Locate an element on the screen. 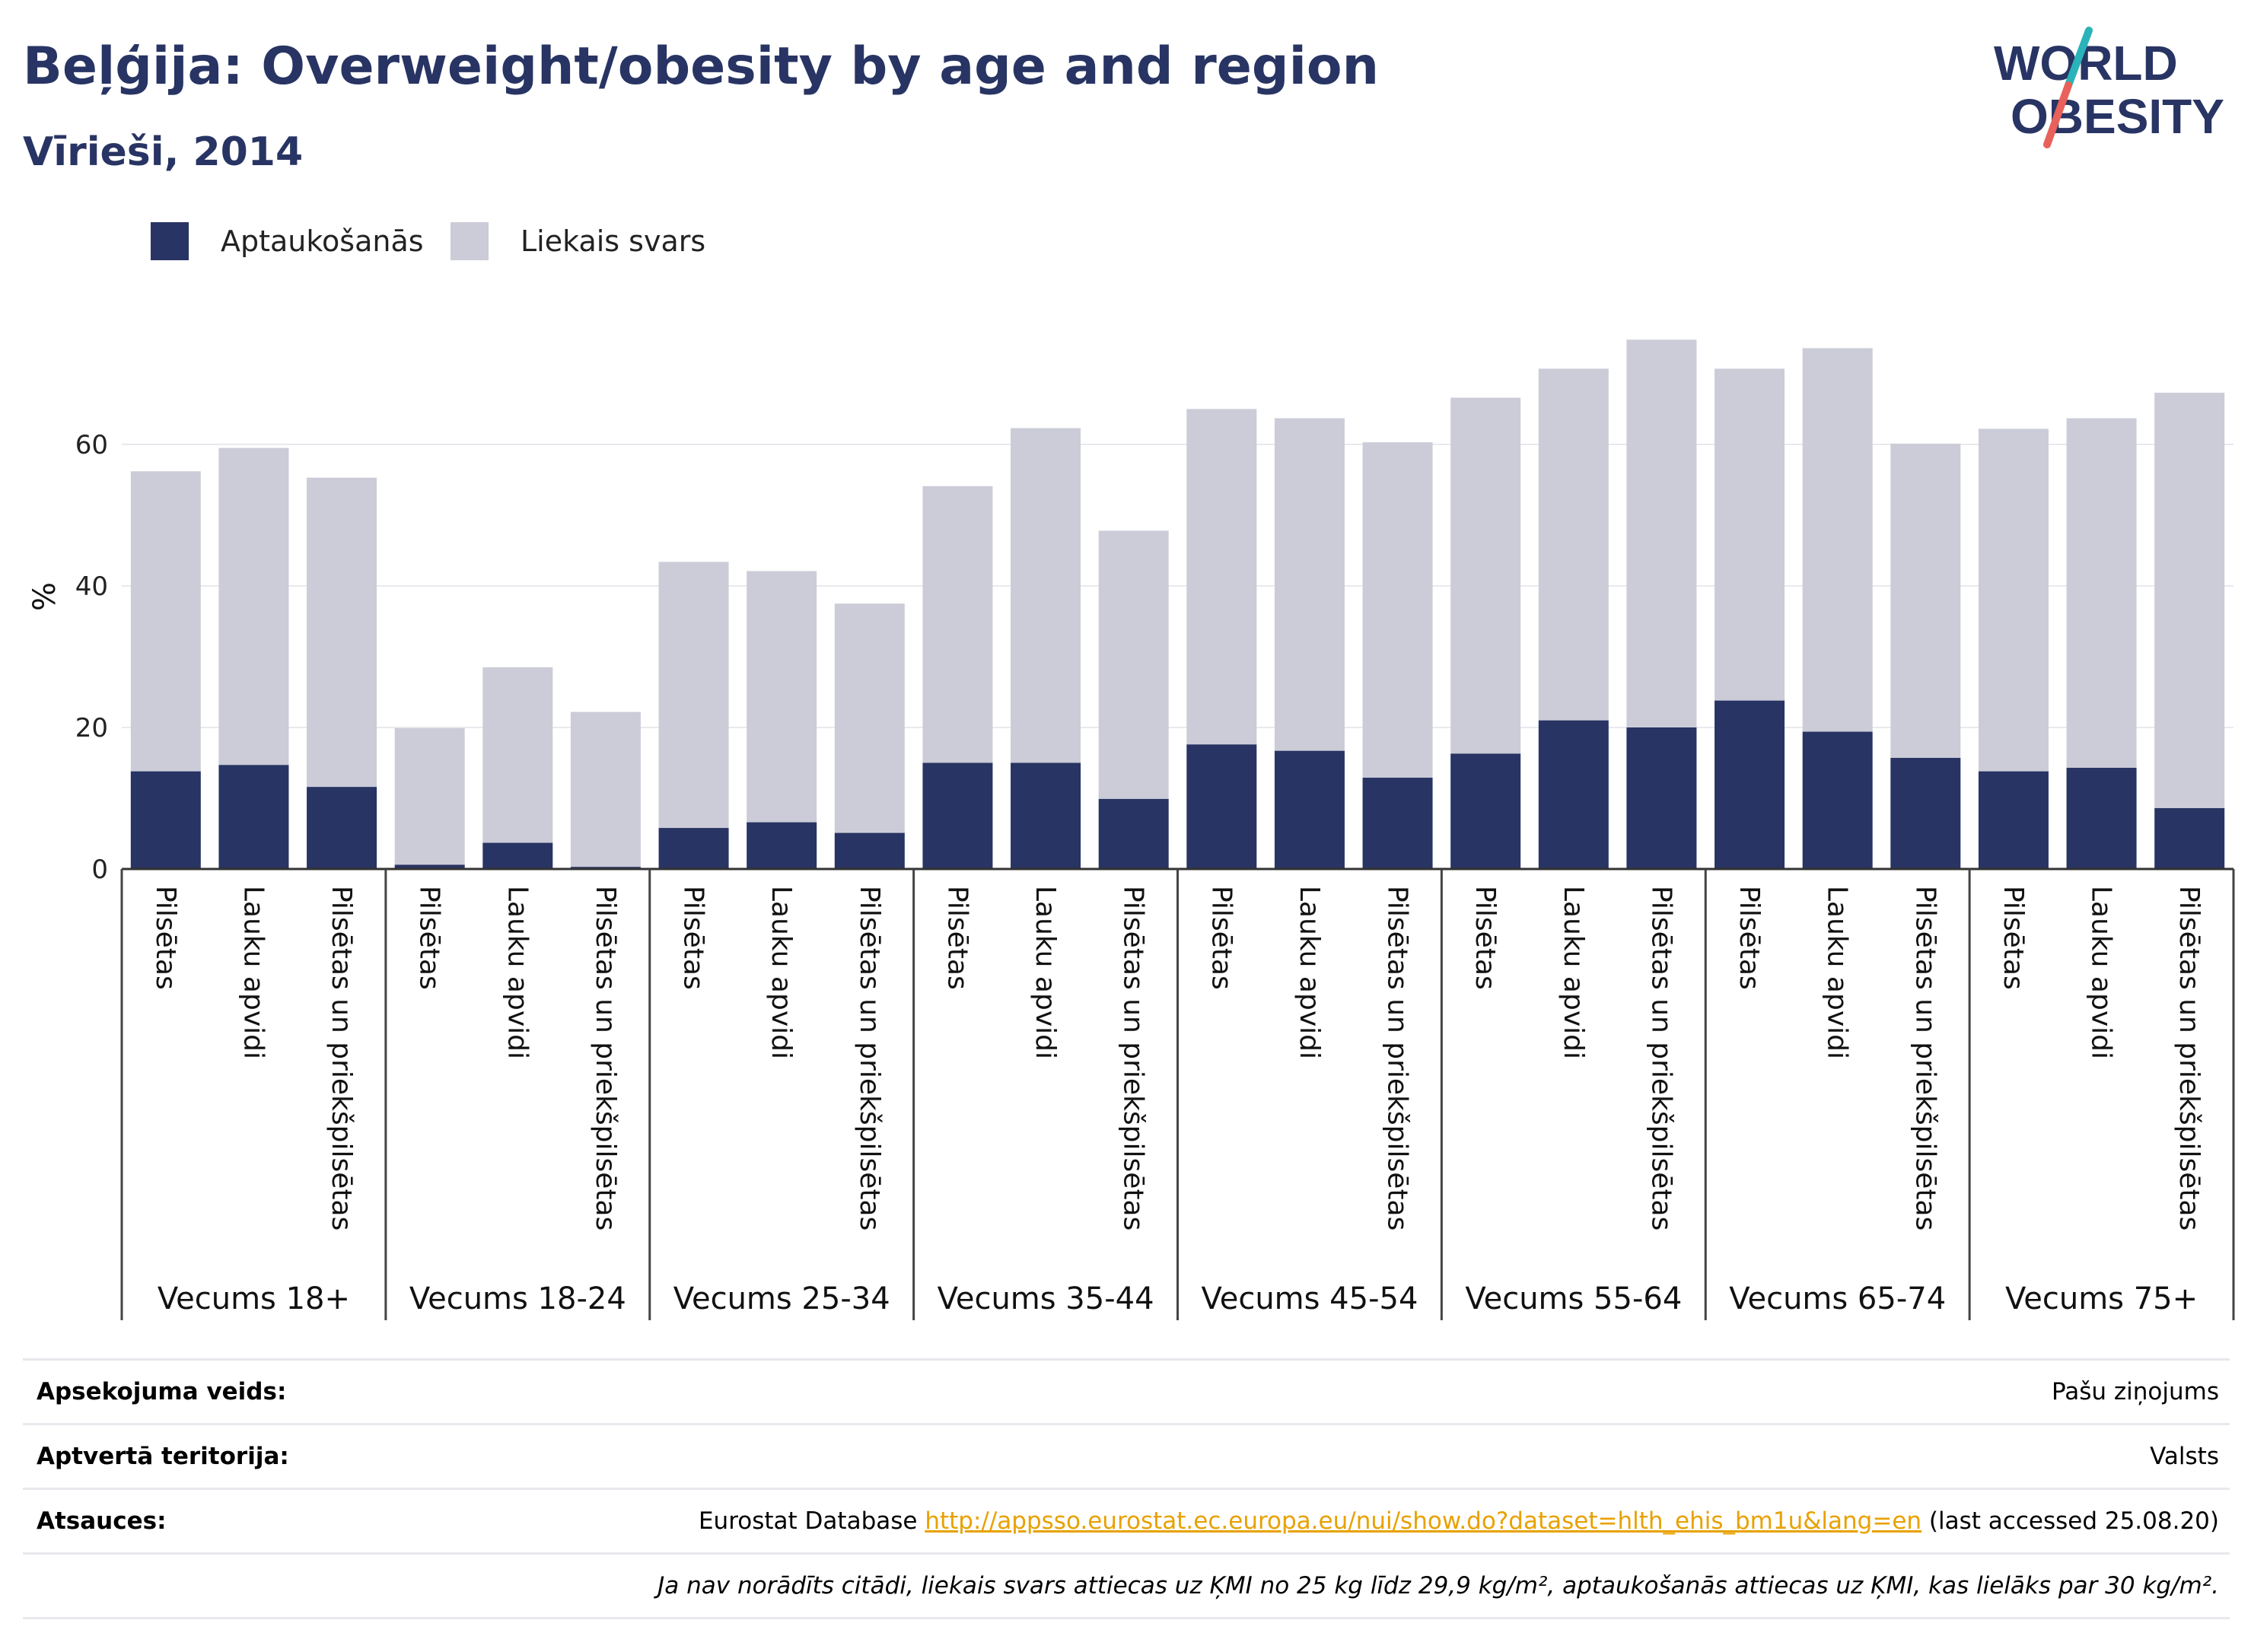 The height and width of the screenshot is (1652, 2251). y-tick-label: 20 is located at coordinates (91, 728).